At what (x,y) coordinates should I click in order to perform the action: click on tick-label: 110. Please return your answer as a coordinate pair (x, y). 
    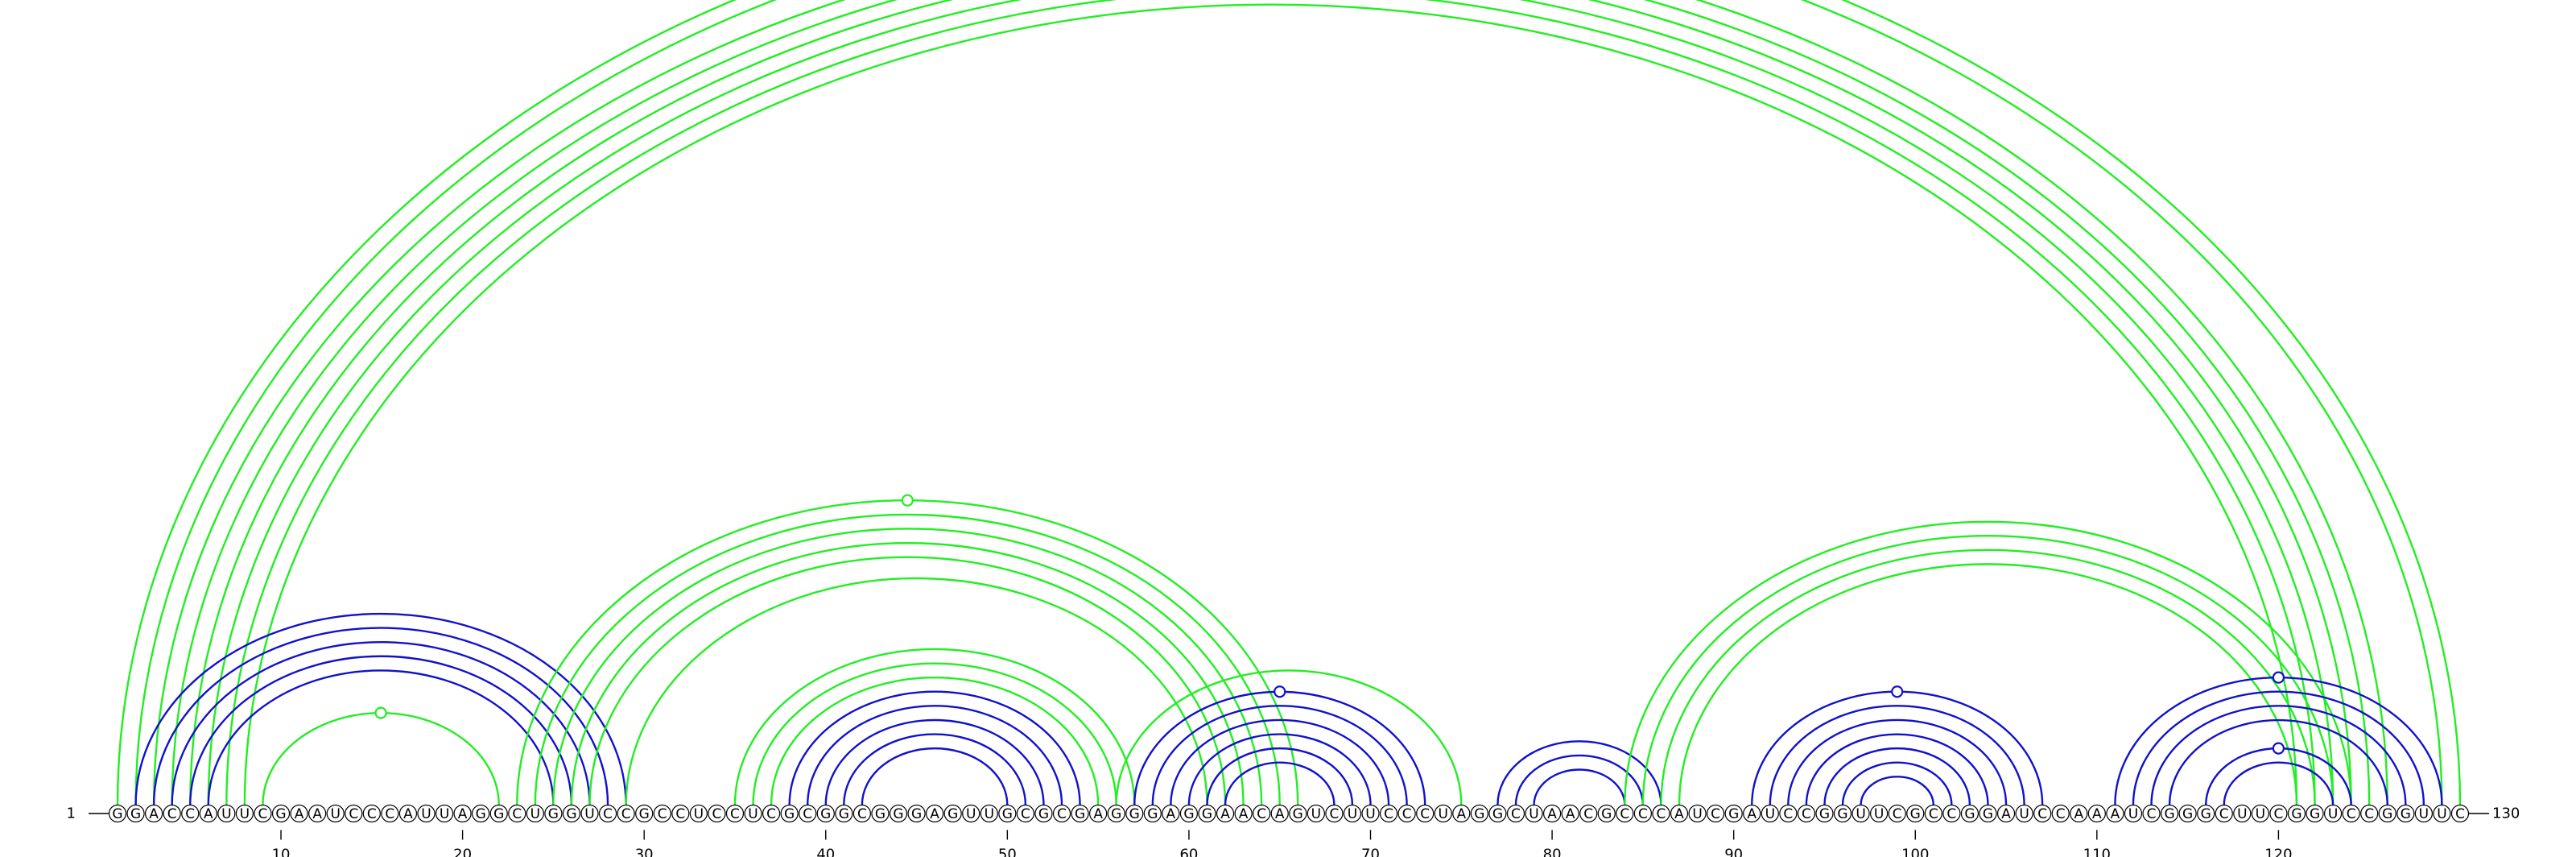
    Looking at the image, I should click on (2097, 852).